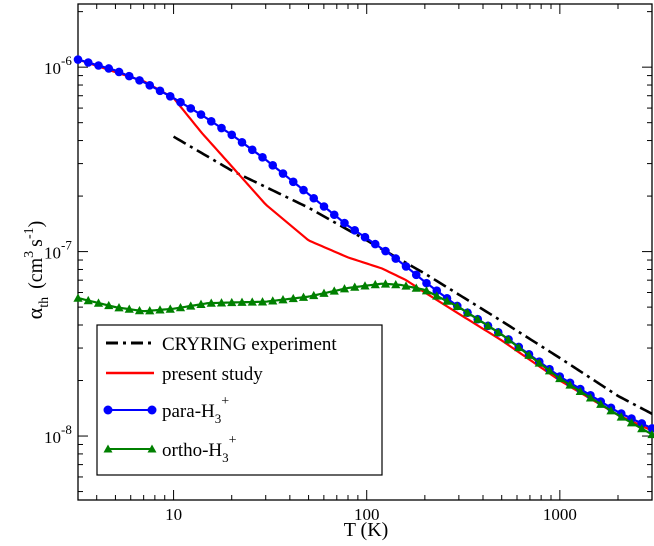 This screenshot has height=546, width=654. Describe the element at coordinates (34, 313) in the screenshot. I see `y-axis-symbol: α` at that location.